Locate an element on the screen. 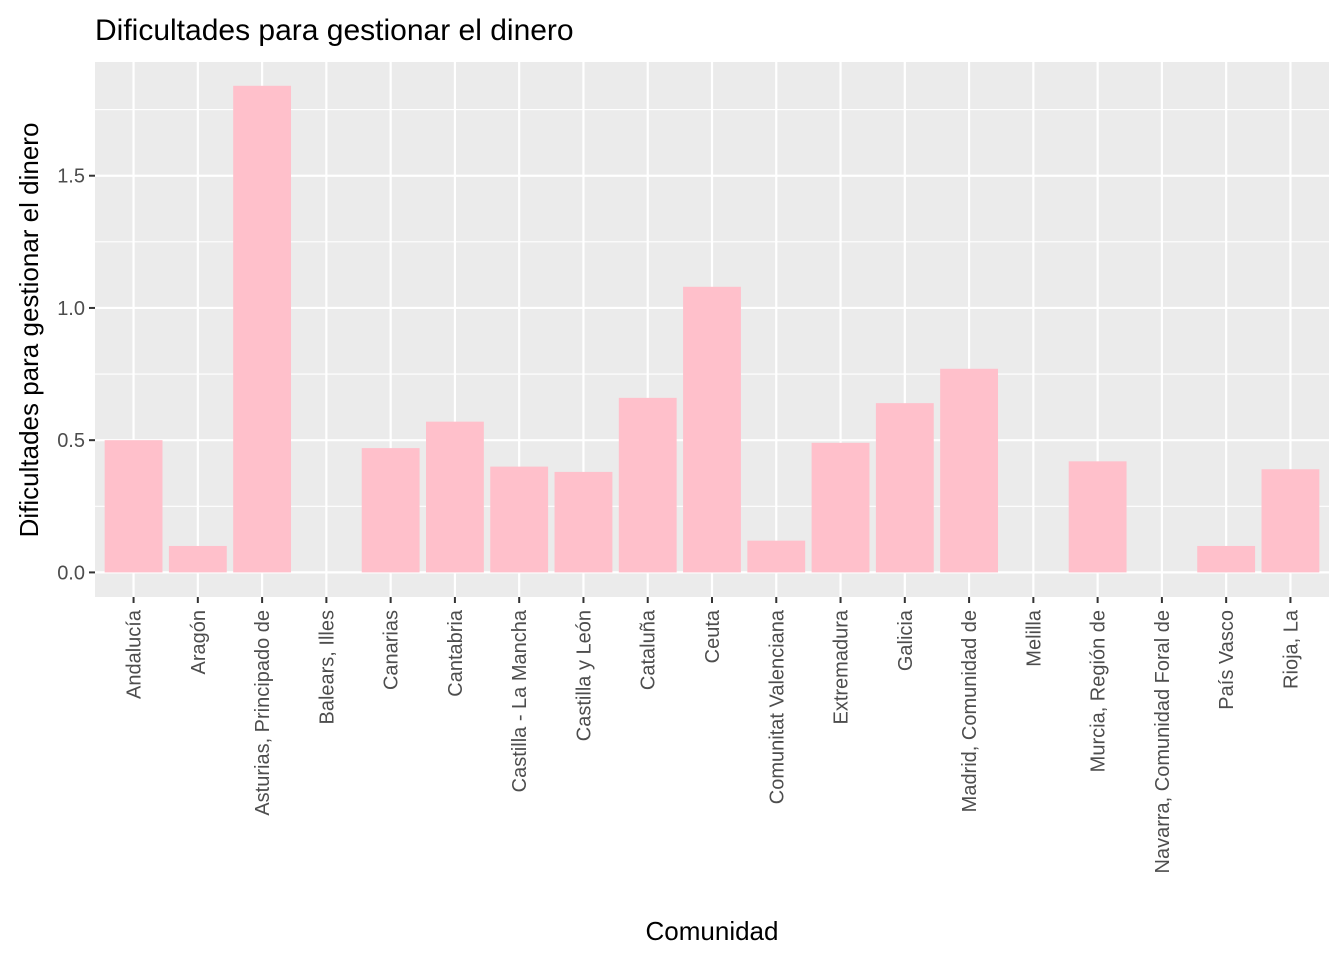 Image resolution: width=1344 pixels, height=960 pixels. y-axis: 0.0 0.5 1.0 1.5 is located at coordinates (76, 375).